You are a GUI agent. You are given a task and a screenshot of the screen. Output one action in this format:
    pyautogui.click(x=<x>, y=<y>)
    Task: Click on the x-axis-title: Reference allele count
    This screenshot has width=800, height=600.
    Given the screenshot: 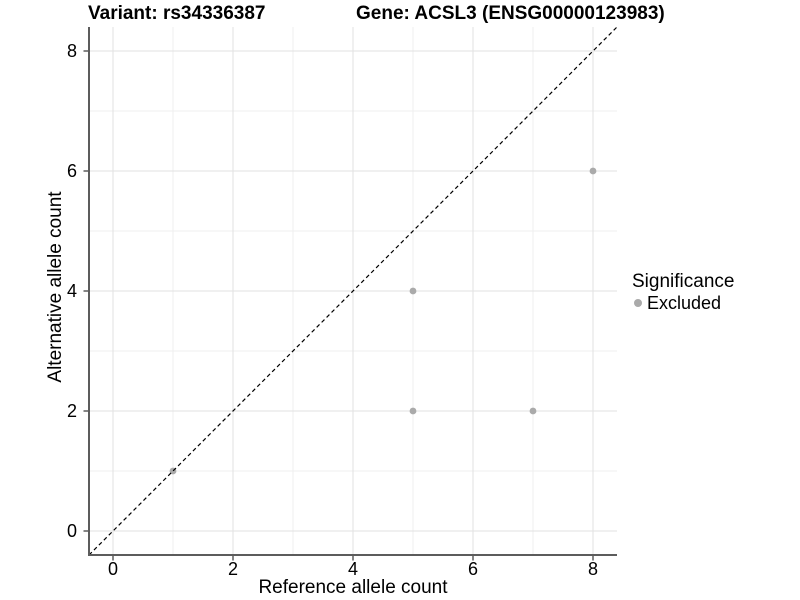 What is the action you would take?
    pyautogui.click(x=353, y=587)
    